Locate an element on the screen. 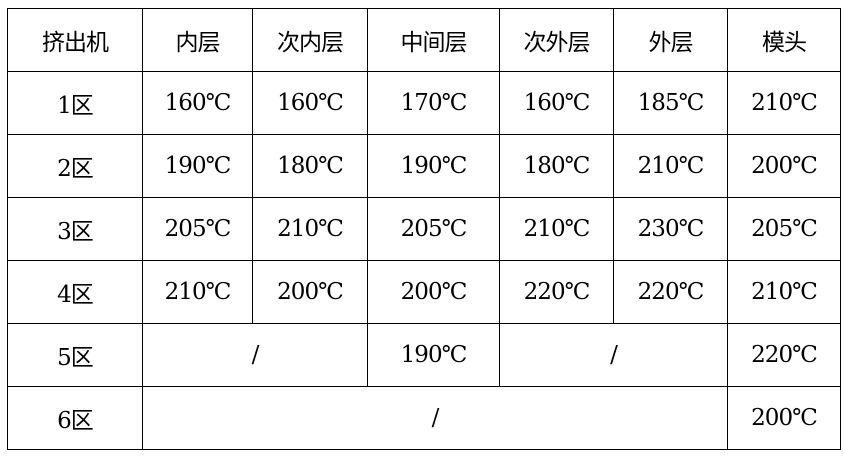 This screenshot has width=844, height=460. table-cell: 170℃ is located at coordinates (433, 103).